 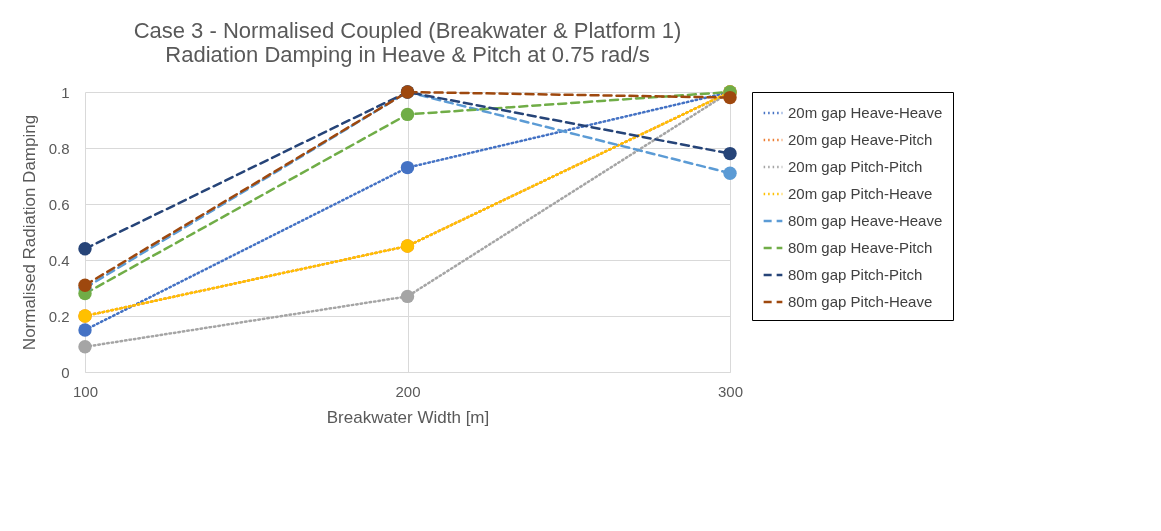 I want to click on y-tick-label: 0.8, so click(x=59, y=148).